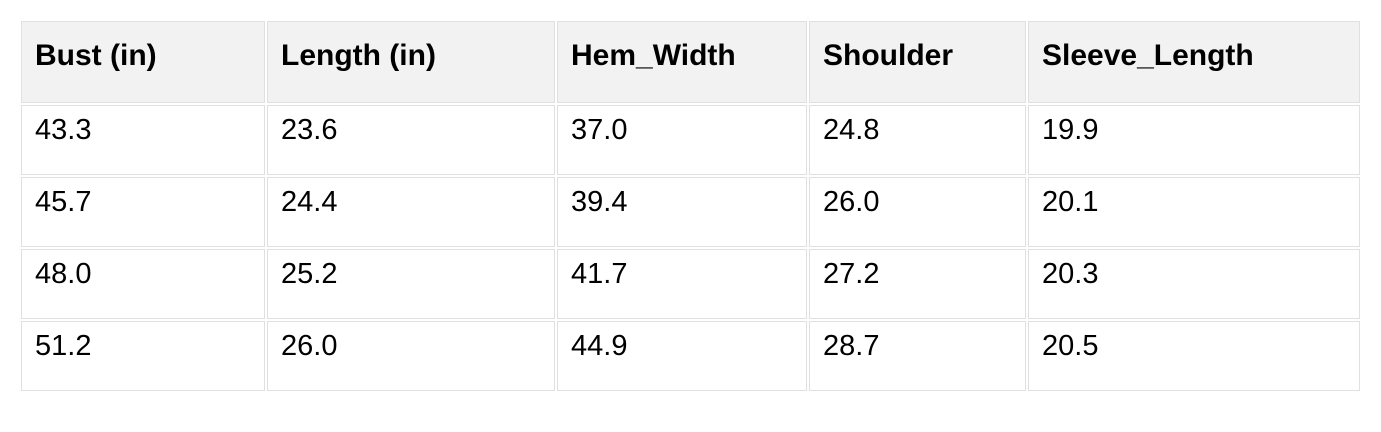 This screenshot has height=432, width=1381. I want to click on column-header-sleeve-length: Sleeve_Length, so click(1194, 62).